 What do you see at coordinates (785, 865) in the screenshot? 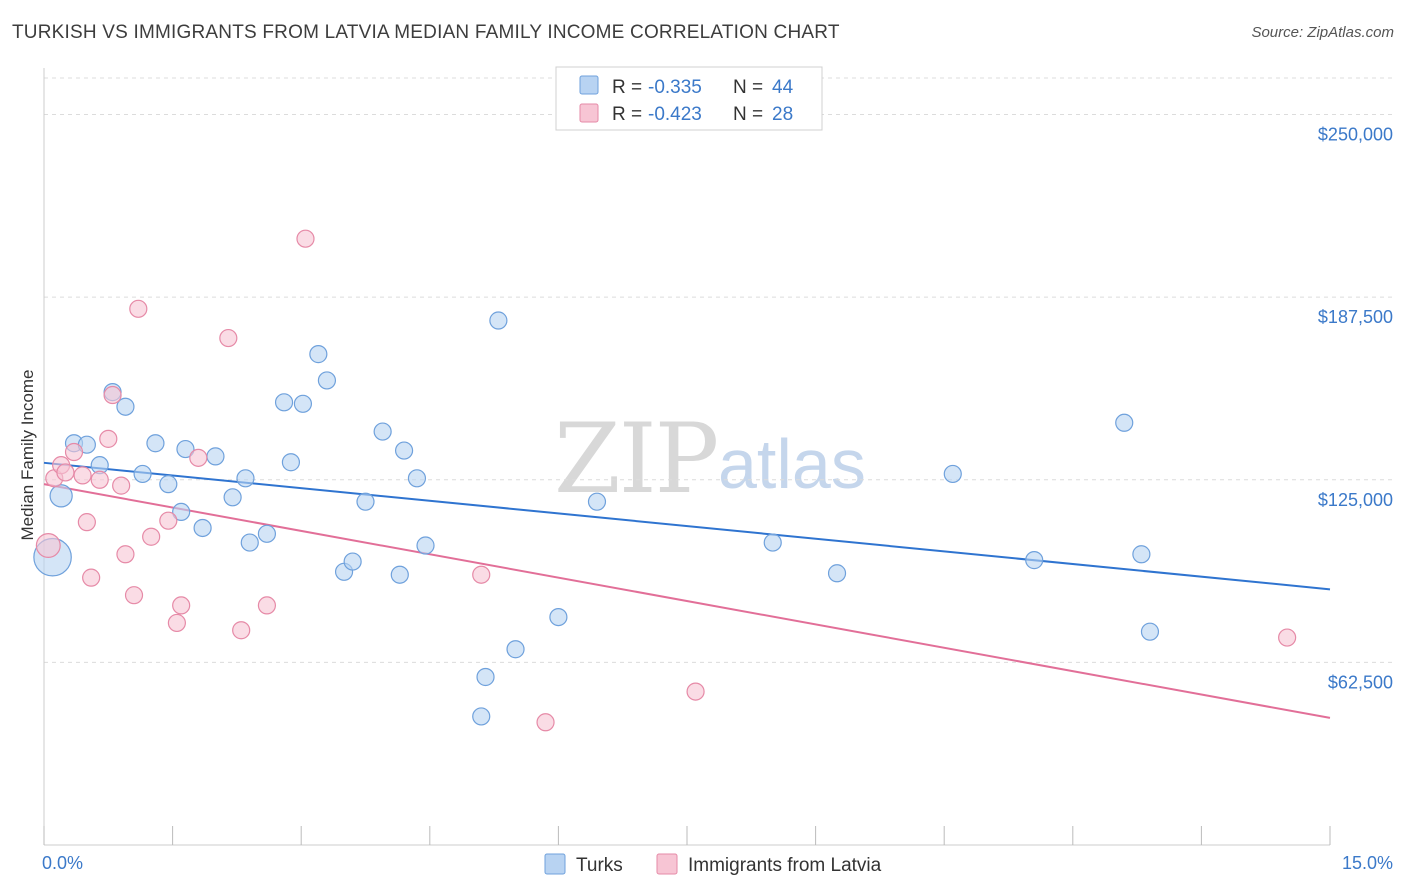
I see `series-legend-latvia: Immigrants from Latvia` at bounding box center [785, 865].